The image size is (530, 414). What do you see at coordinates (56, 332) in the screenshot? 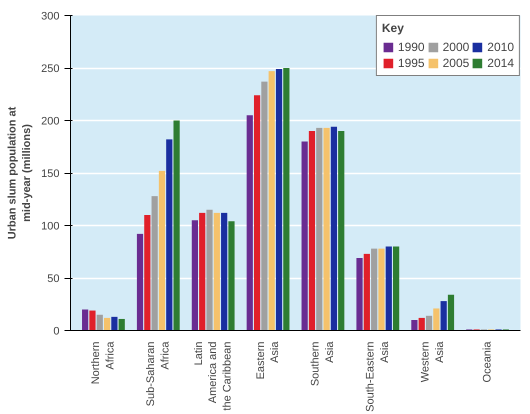
I see `y-tick-label: 0` at bounding box center [56, 332].